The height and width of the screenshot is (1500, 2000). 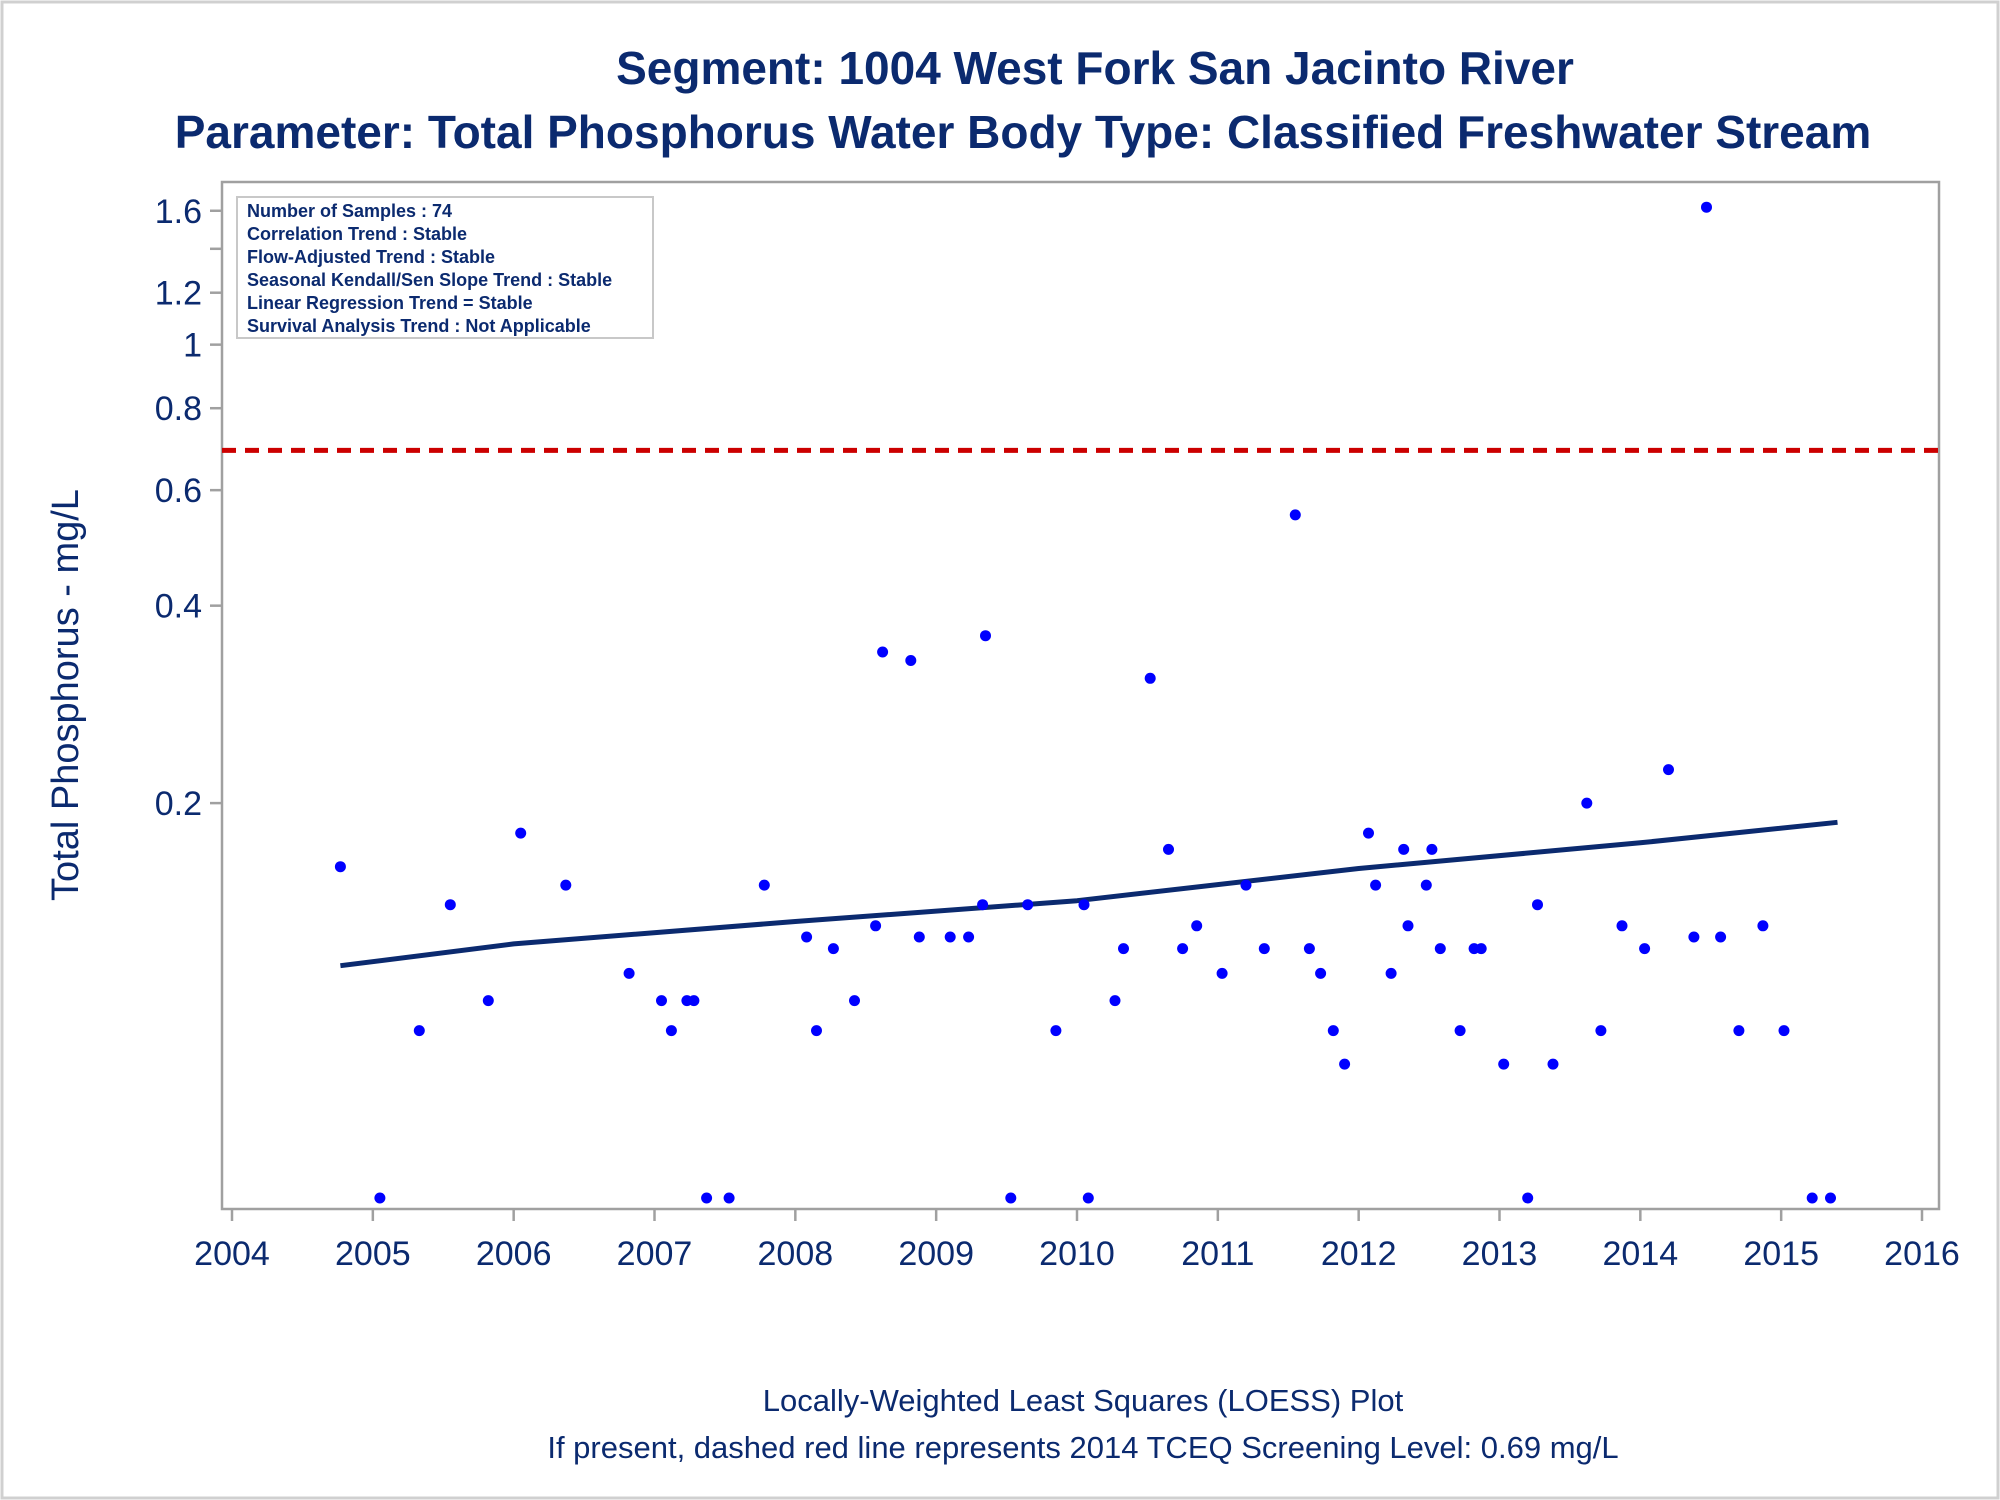 I want to click on y-tick-label-1: 1, so click(x=192, y=346).